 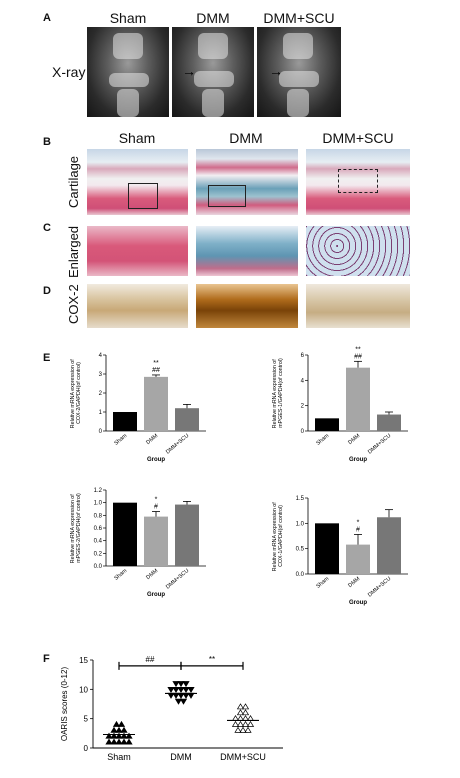 What do you see at coordinates (98, 542) in the screenshot?
I see `y-tick-label: 0.4` at bounding box center [98, 542].